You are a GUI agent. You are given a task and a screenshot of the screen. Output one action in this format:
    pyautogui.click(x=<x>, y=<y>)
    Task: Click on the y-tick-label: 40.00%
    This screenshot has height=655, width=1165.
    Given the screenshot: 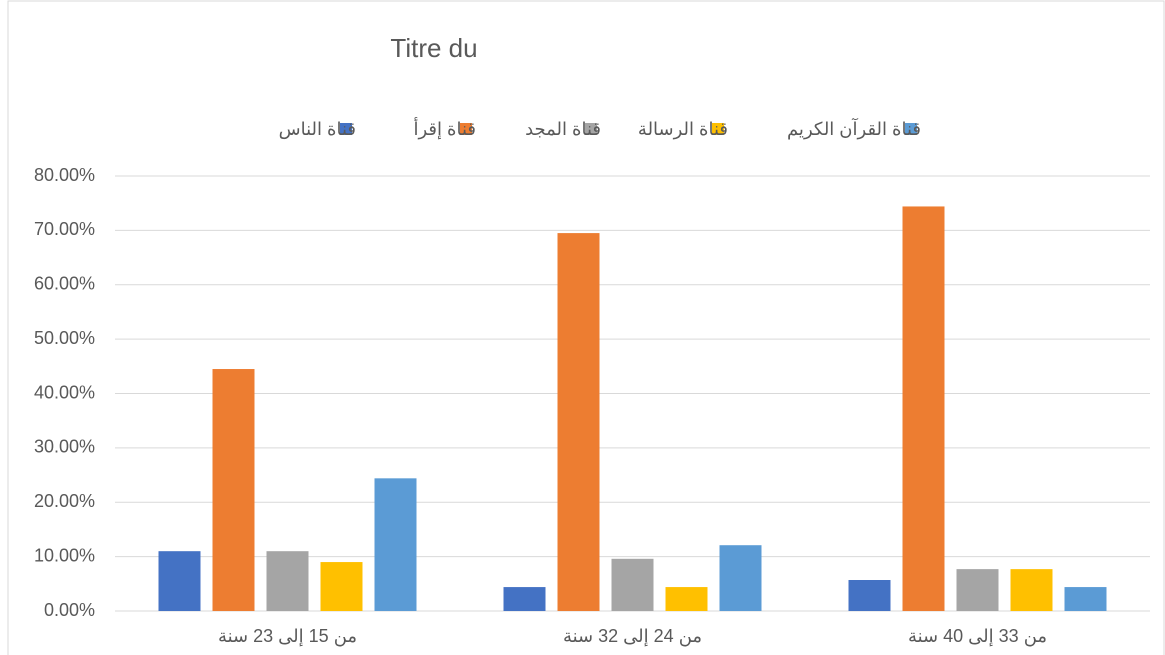 What is the action you would take?
    pyautogui.click(x=64, y=392)
    